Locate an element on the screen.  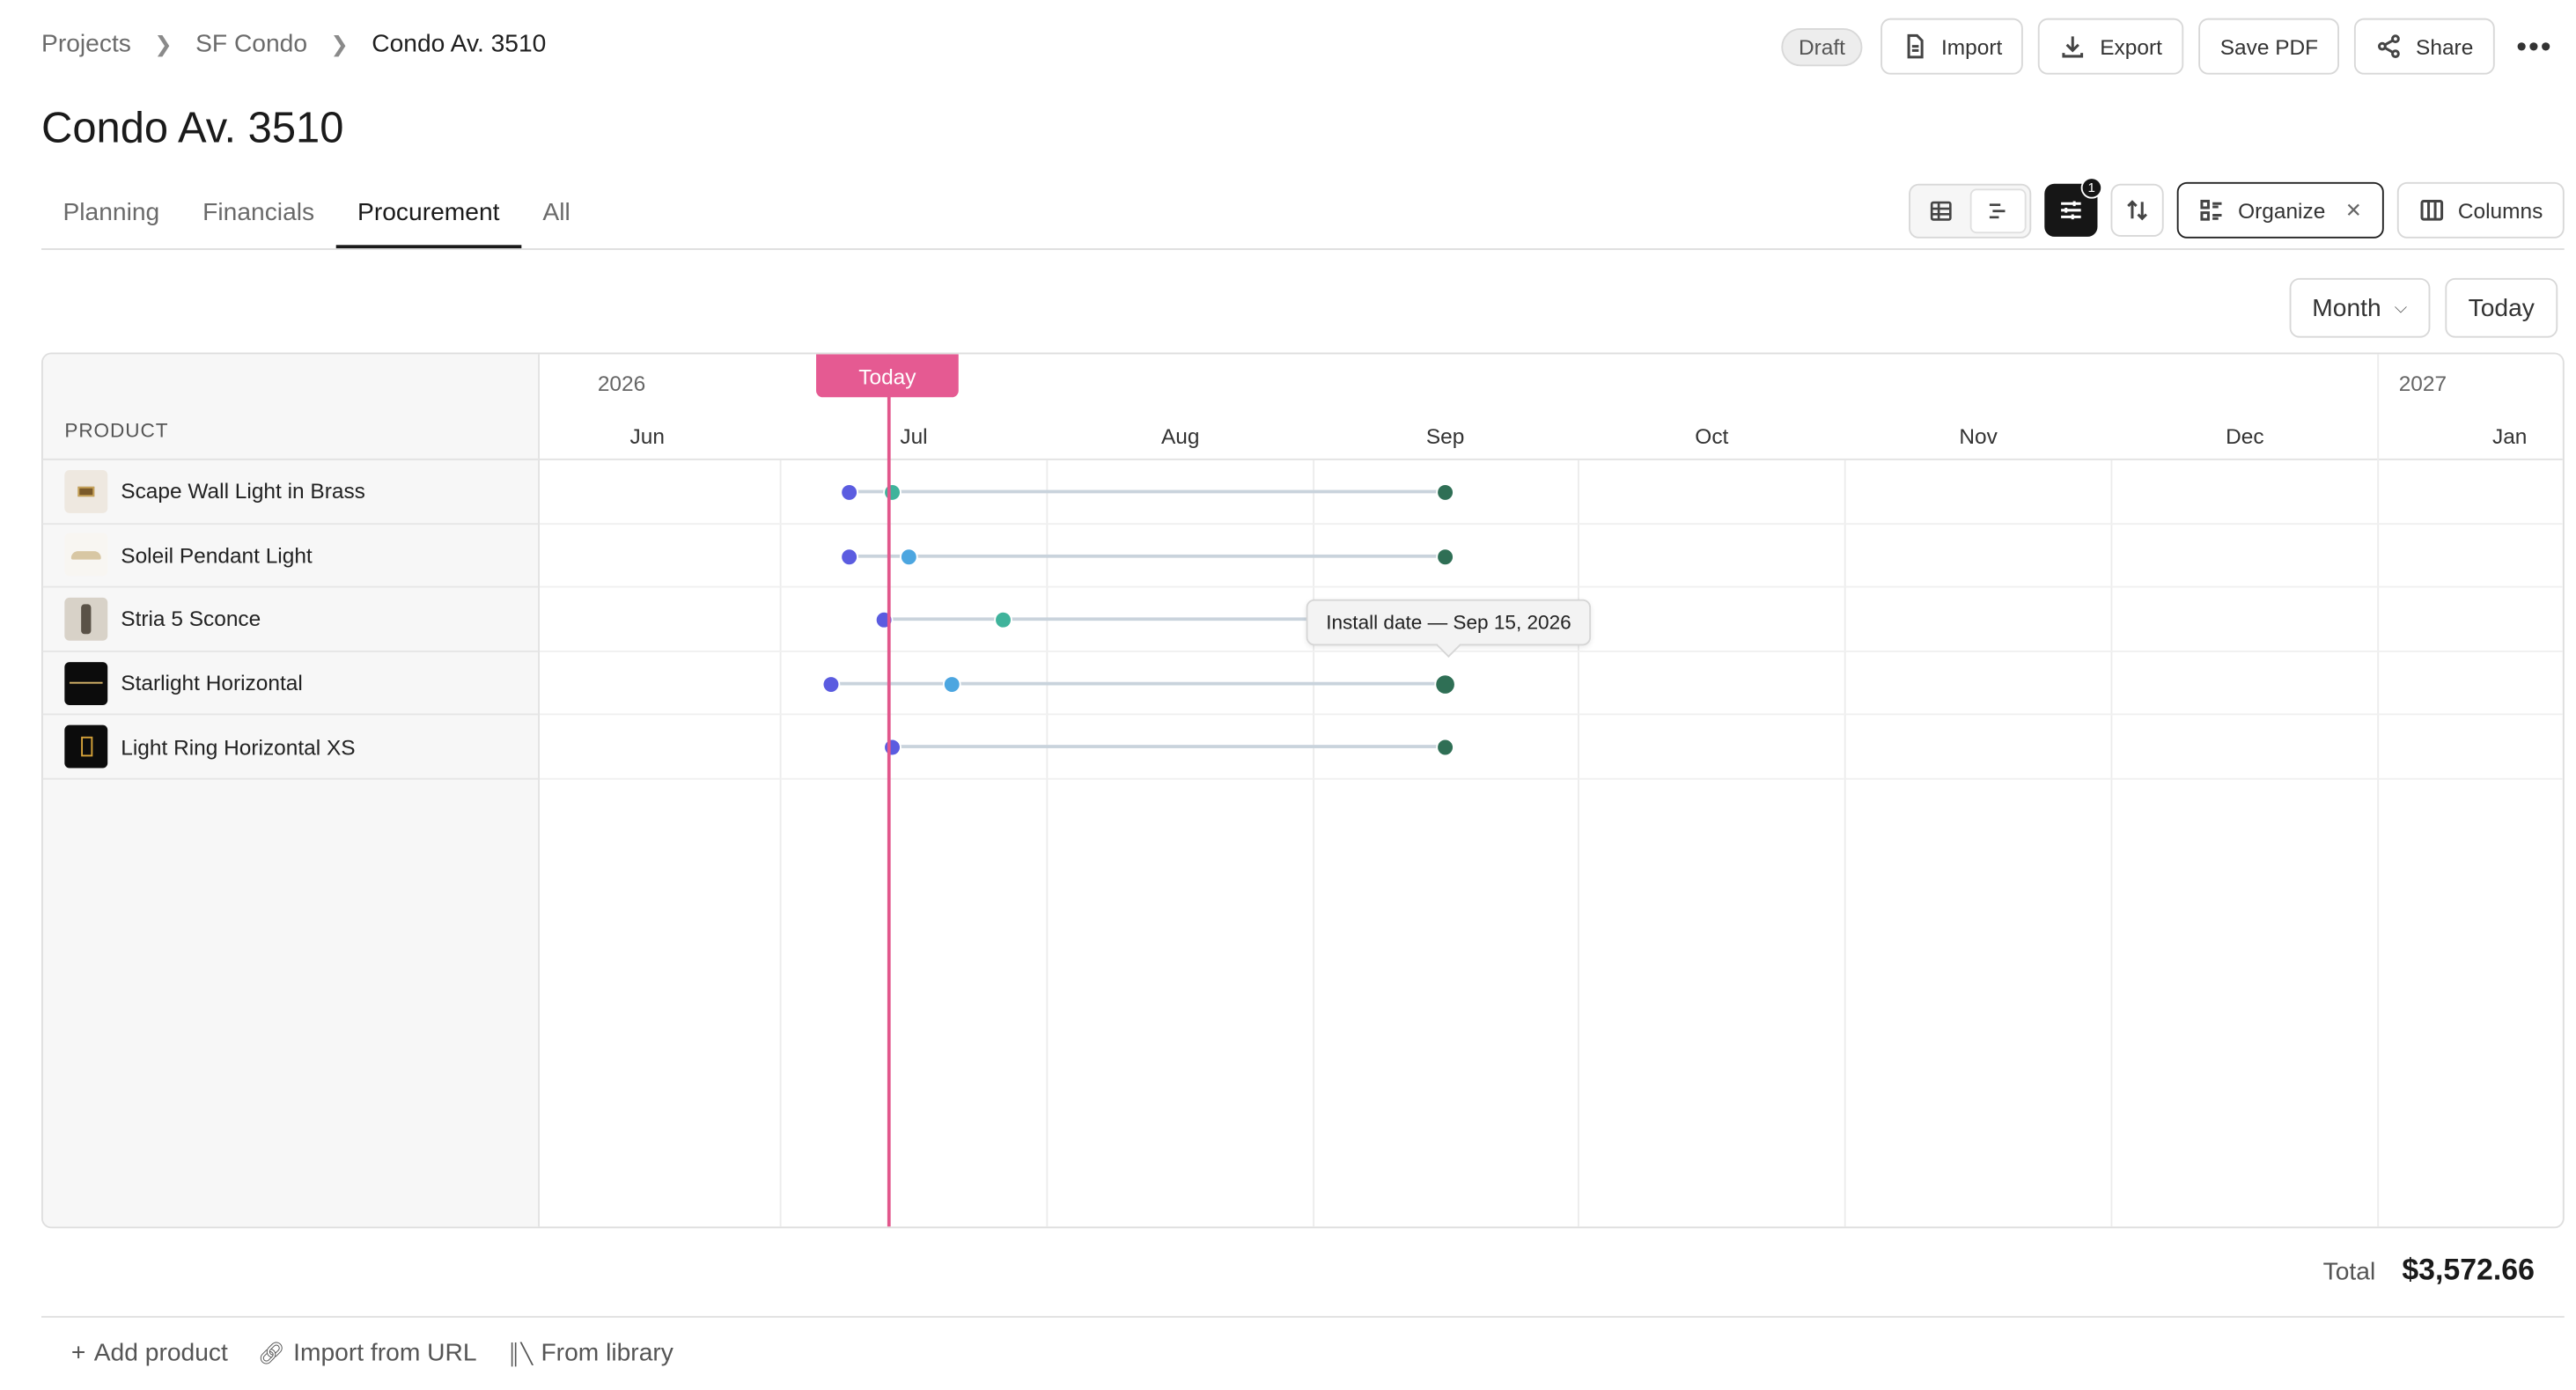
product-row: Scape Wall Light in Brass is located at coordinates (290, 493).